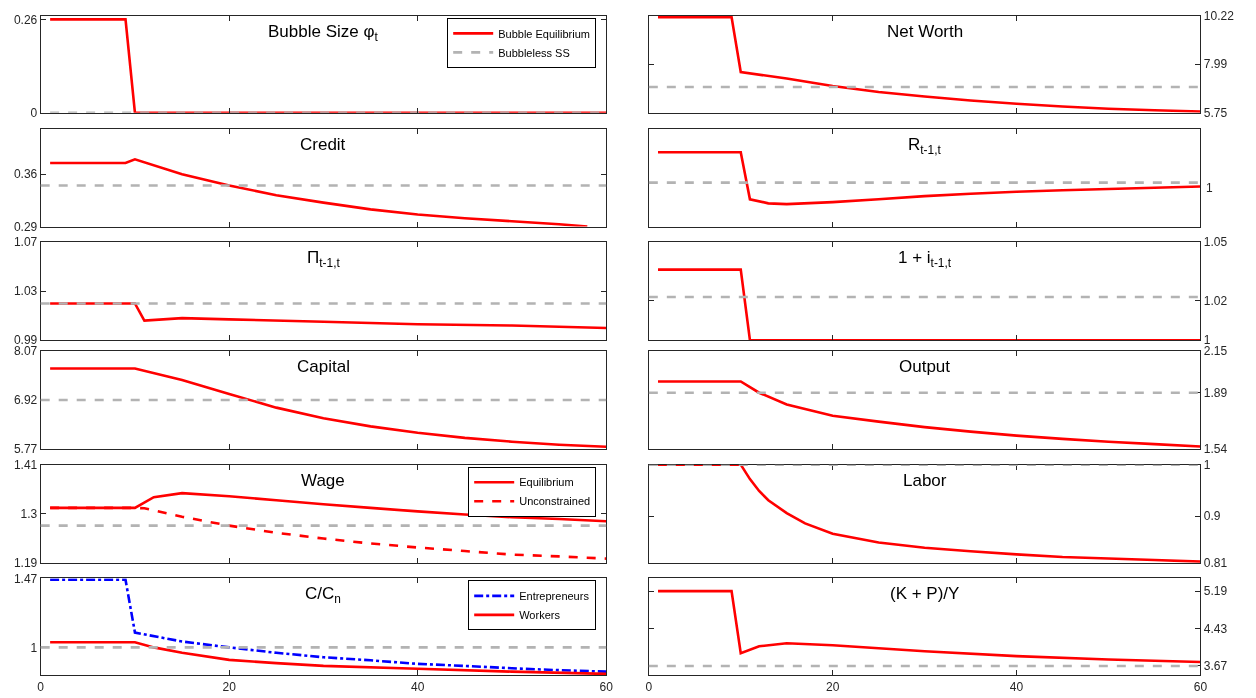 The width and height of the screenshot is (1256, 698). Describe the element at coordinates (1215, 392) in the screenshot. I see `y-tick-label: 1.89` at that location.